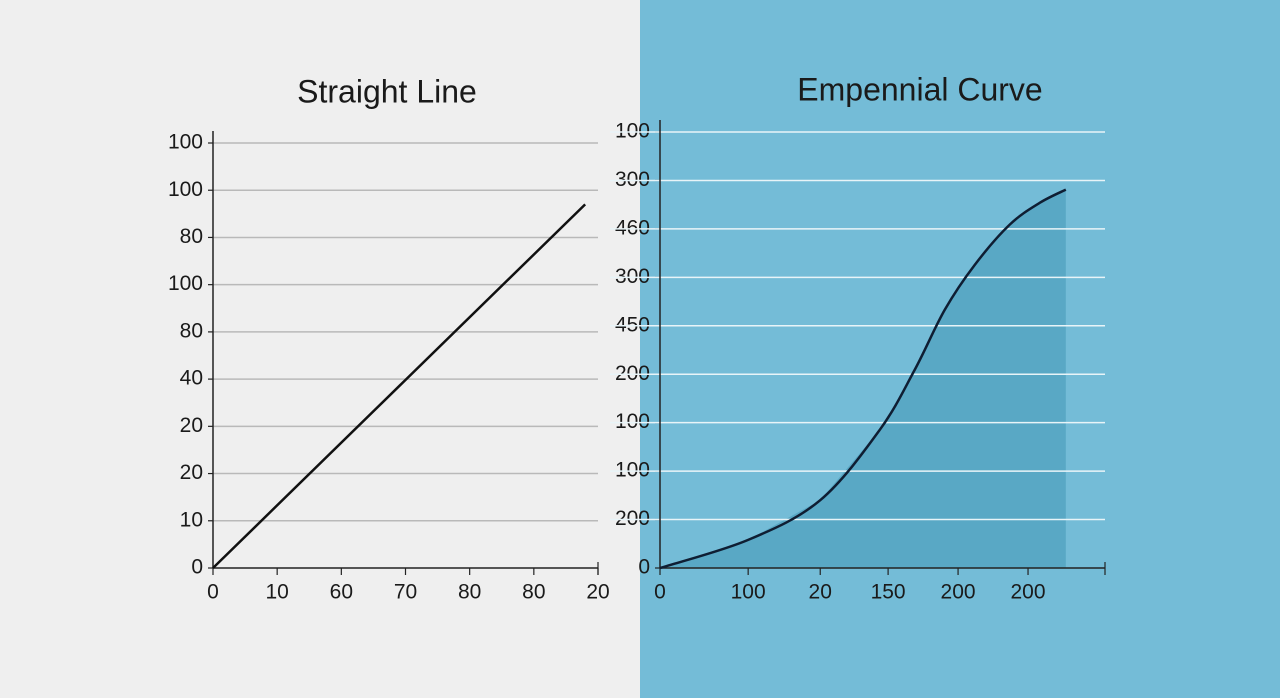  What do you see at coordinates (632, 324) in the screenshot?
I see `y-tick-label: 450` at bounding box center [632, 324].